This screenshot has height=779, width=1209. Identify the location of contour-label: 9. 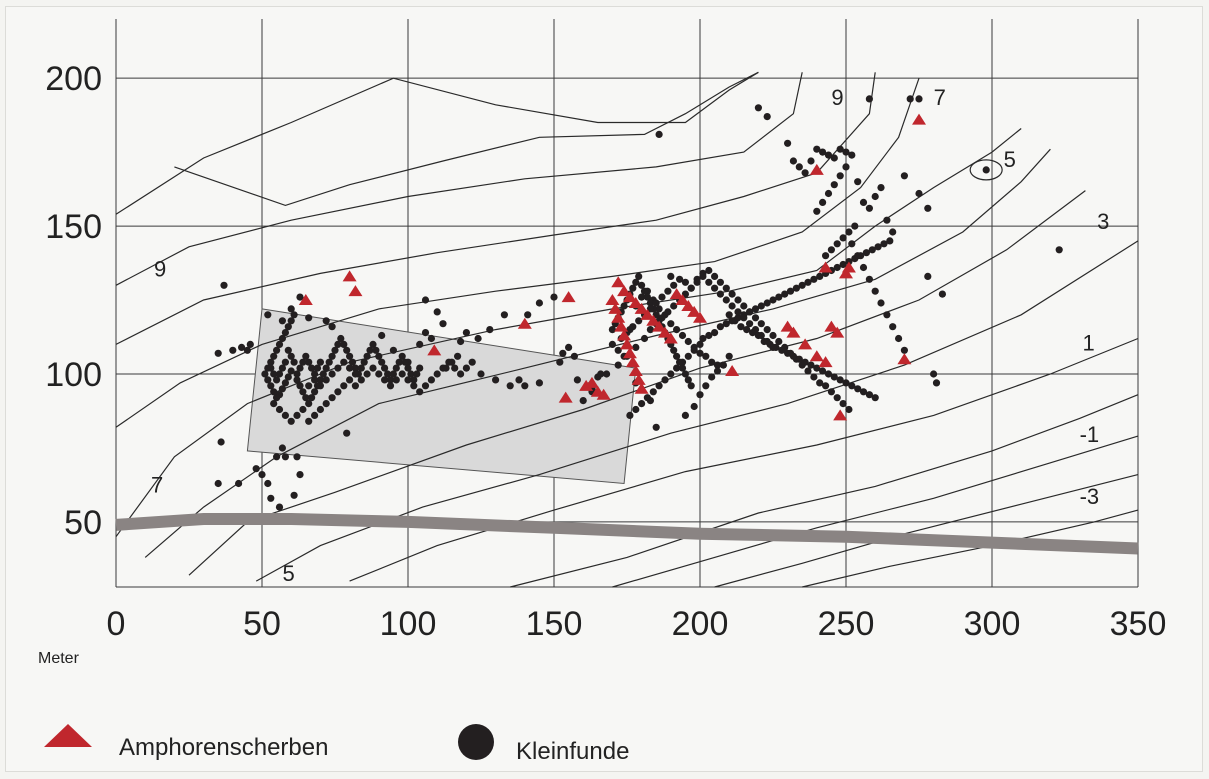
(160, 268).